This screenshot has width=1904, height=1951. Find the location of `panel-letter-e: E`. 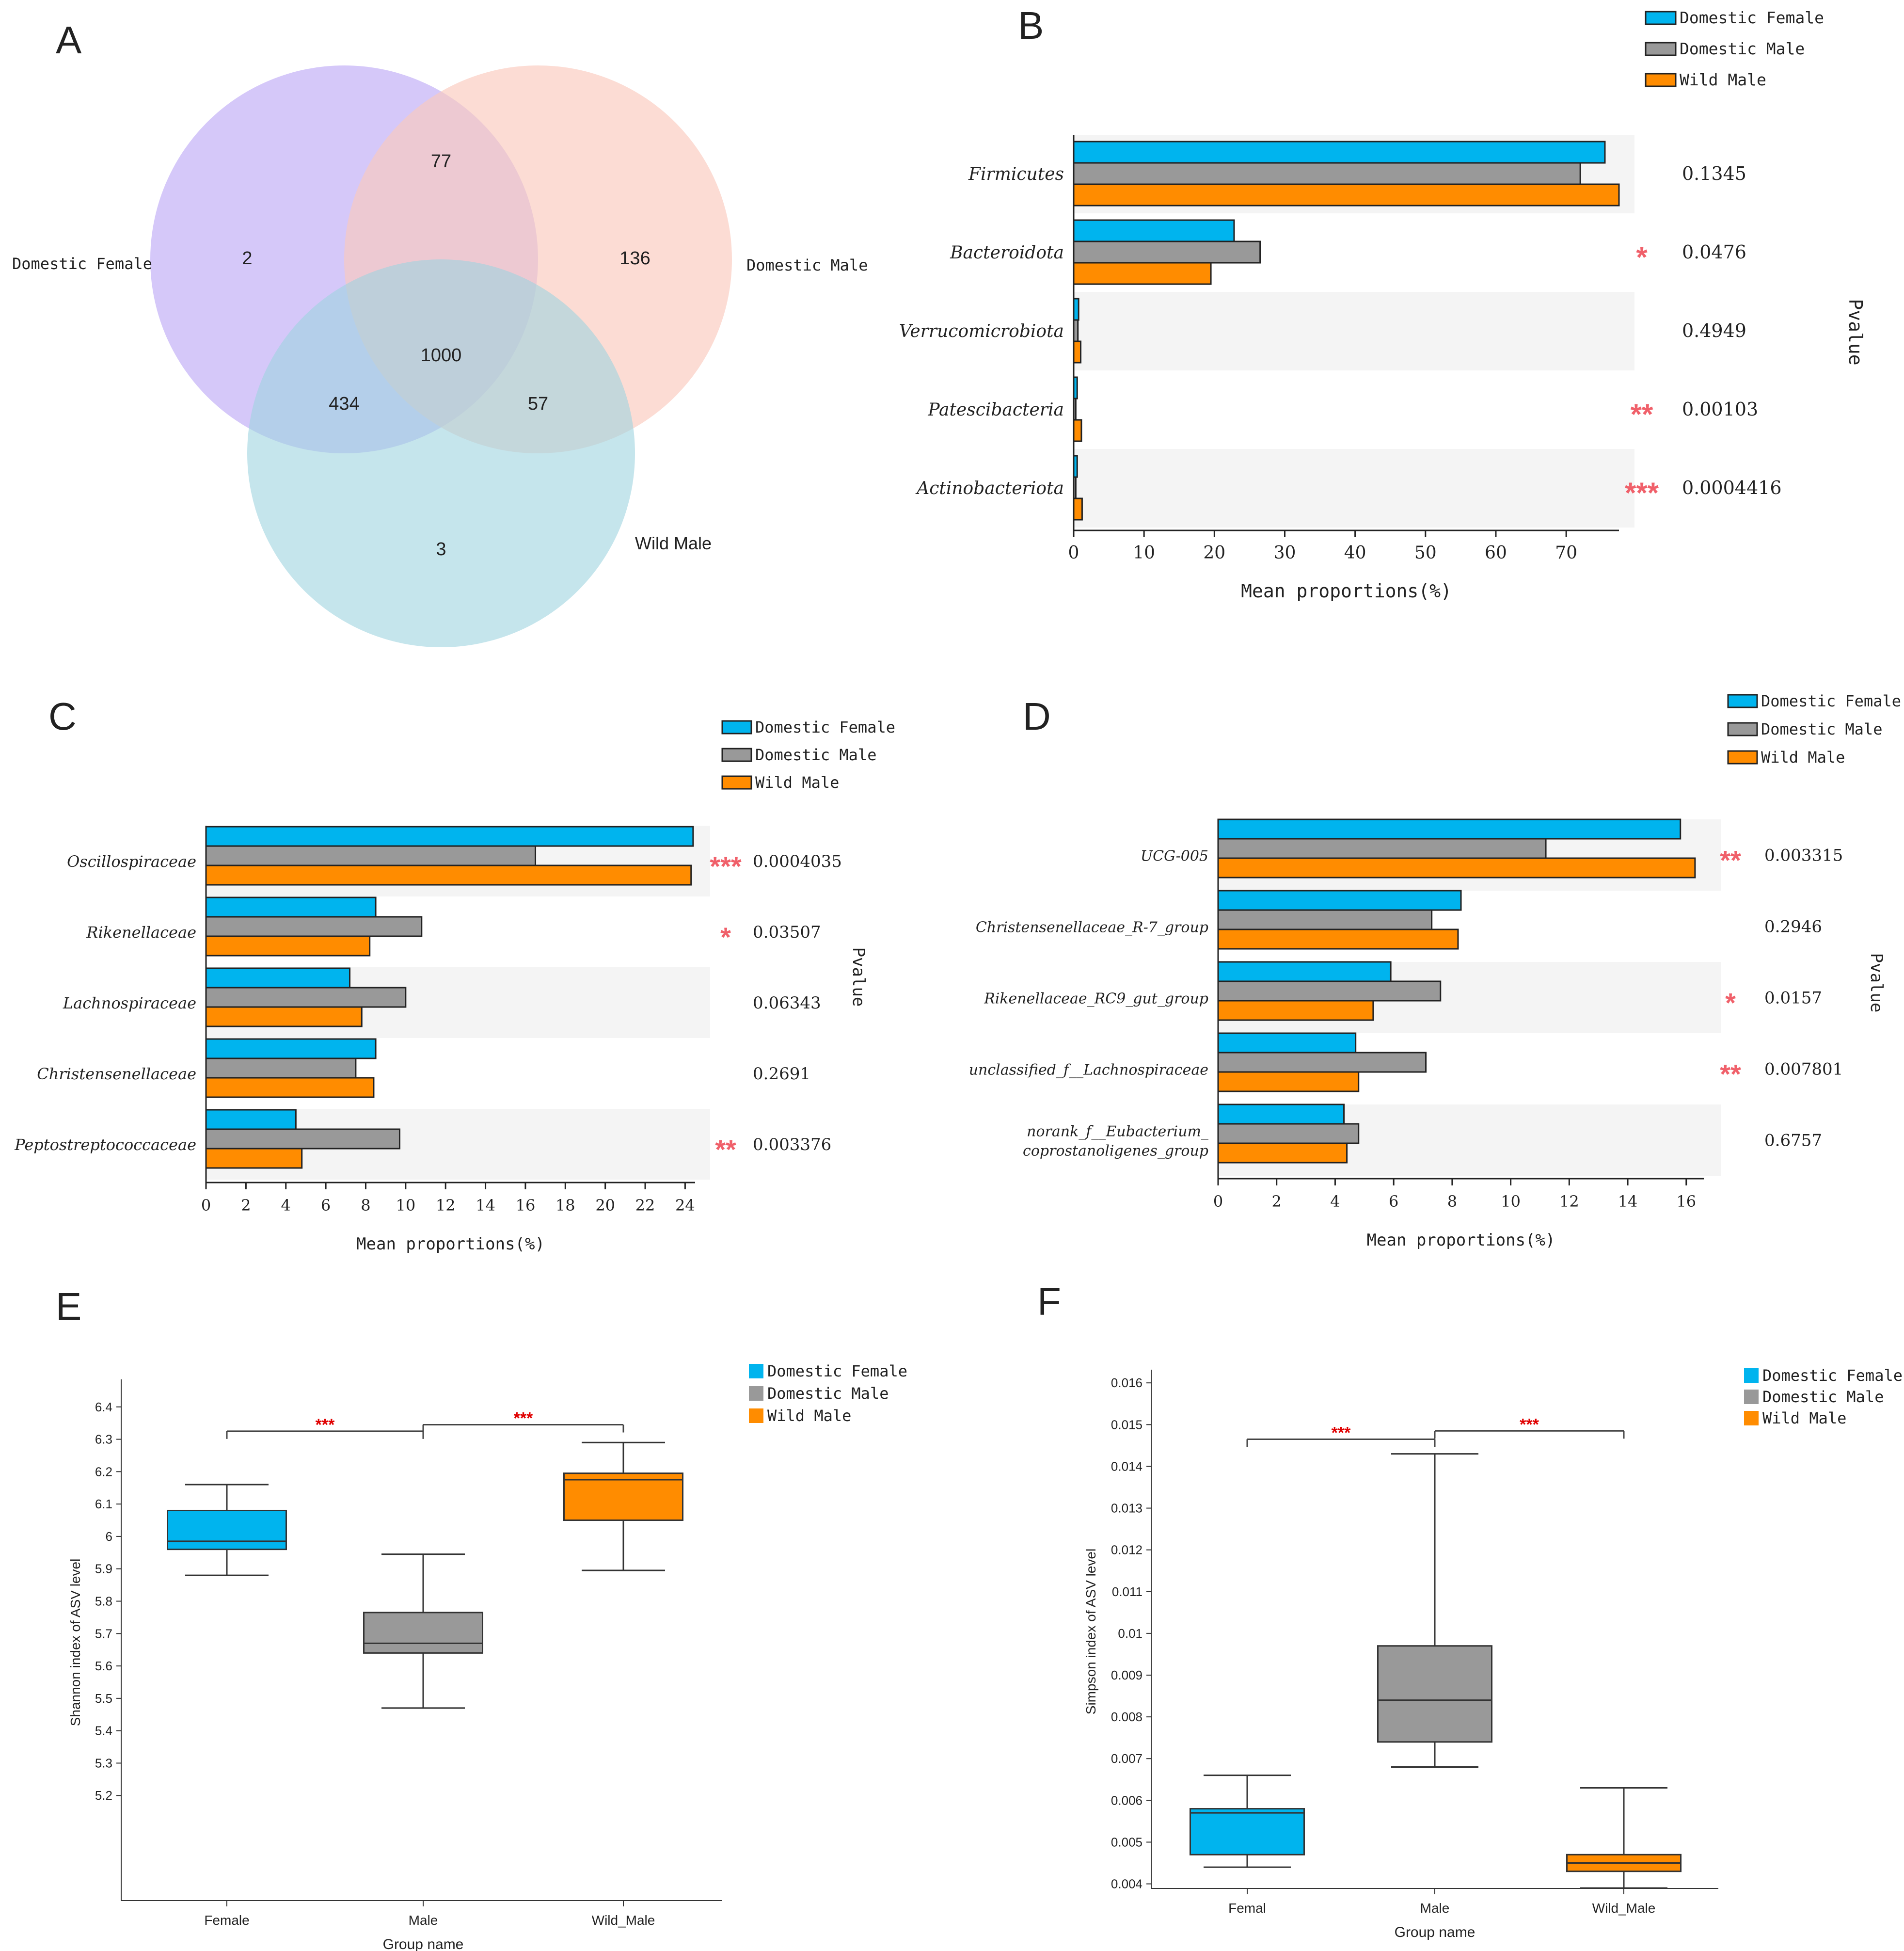

panel-letter-e: E is located at coordinates (69, 1306).